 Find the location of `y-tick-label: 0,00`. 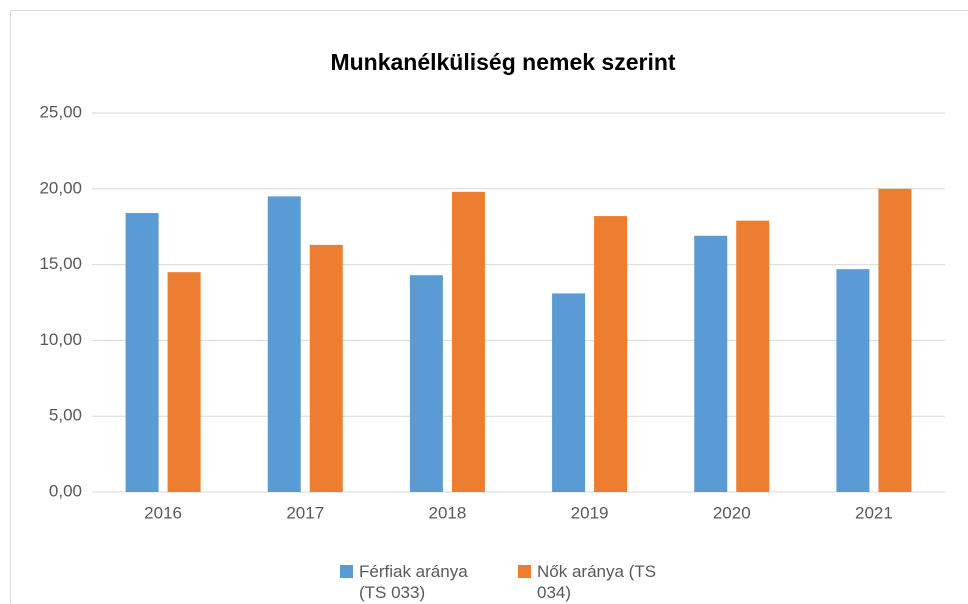

y-tick-label: 0,00 is located at coordinates (65, 490).